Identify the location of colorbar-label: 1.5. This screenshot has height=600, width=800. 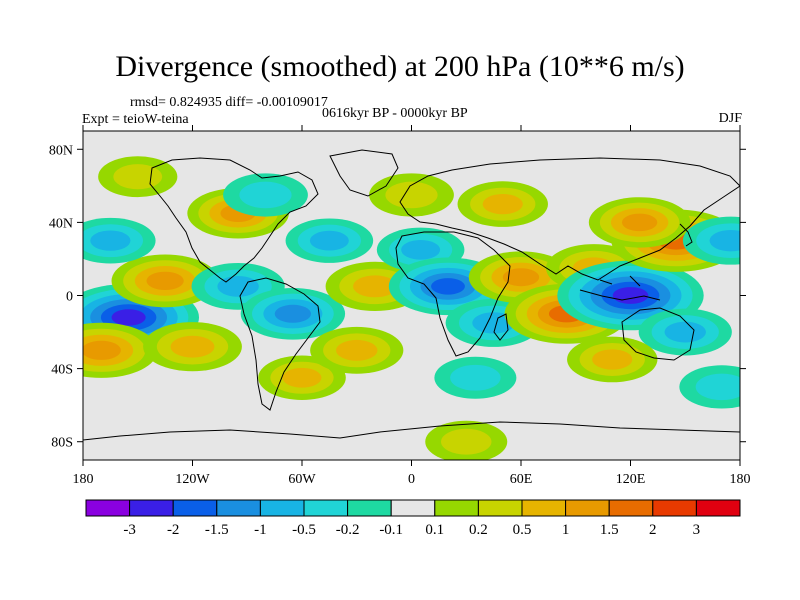
(609, 530).